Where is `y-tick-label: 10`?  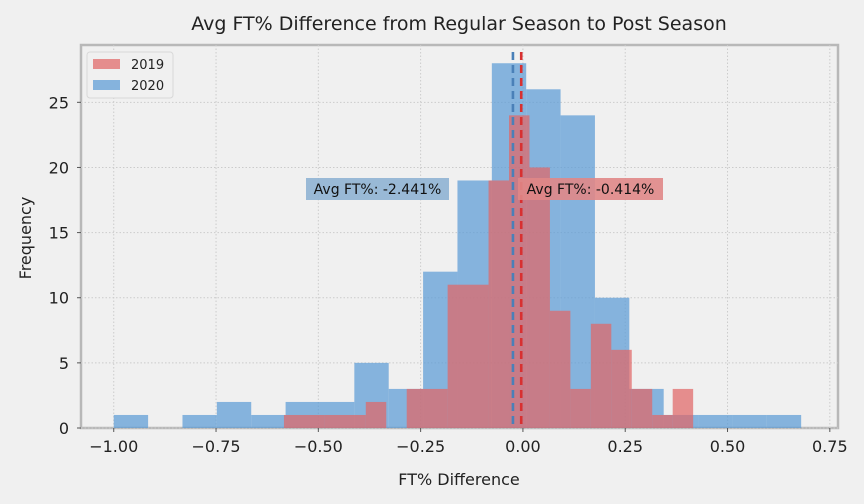
y-tick-label: 10 is located at coordinates (59, 298).